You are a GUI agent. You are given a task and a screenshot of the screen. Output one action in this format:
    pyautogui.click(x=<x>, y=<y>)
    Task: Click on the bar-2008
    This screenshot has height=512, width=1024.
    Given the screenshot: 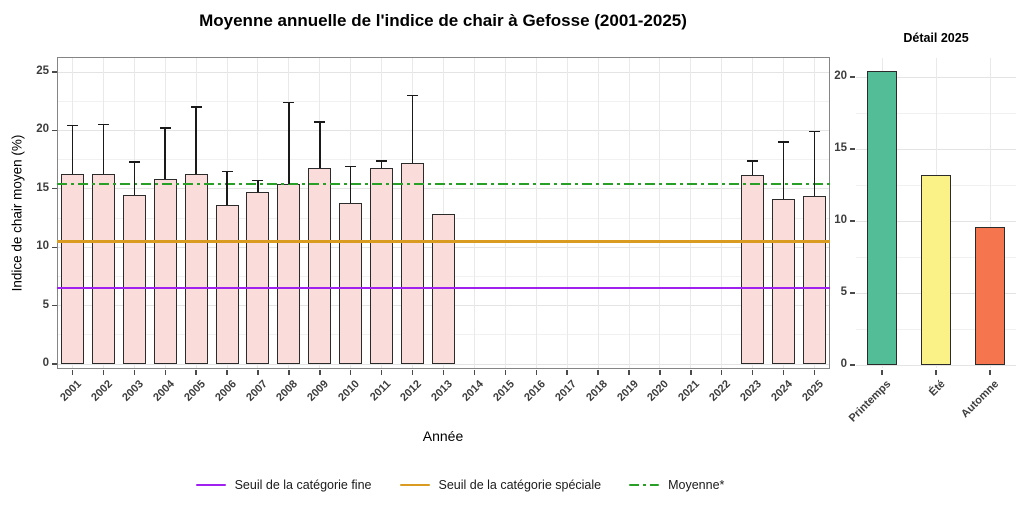 What is the action you would take?
    pyautogui.click(x=289, y=274)
    